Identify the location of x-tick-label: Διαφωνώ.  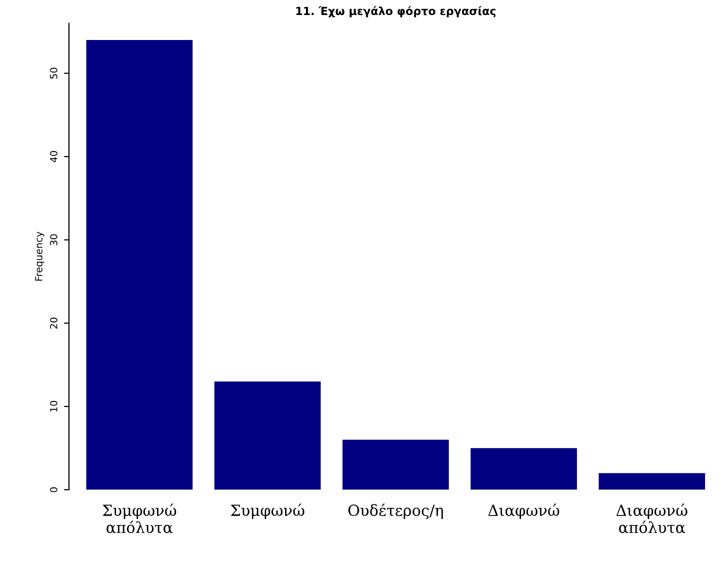
(524, 512).